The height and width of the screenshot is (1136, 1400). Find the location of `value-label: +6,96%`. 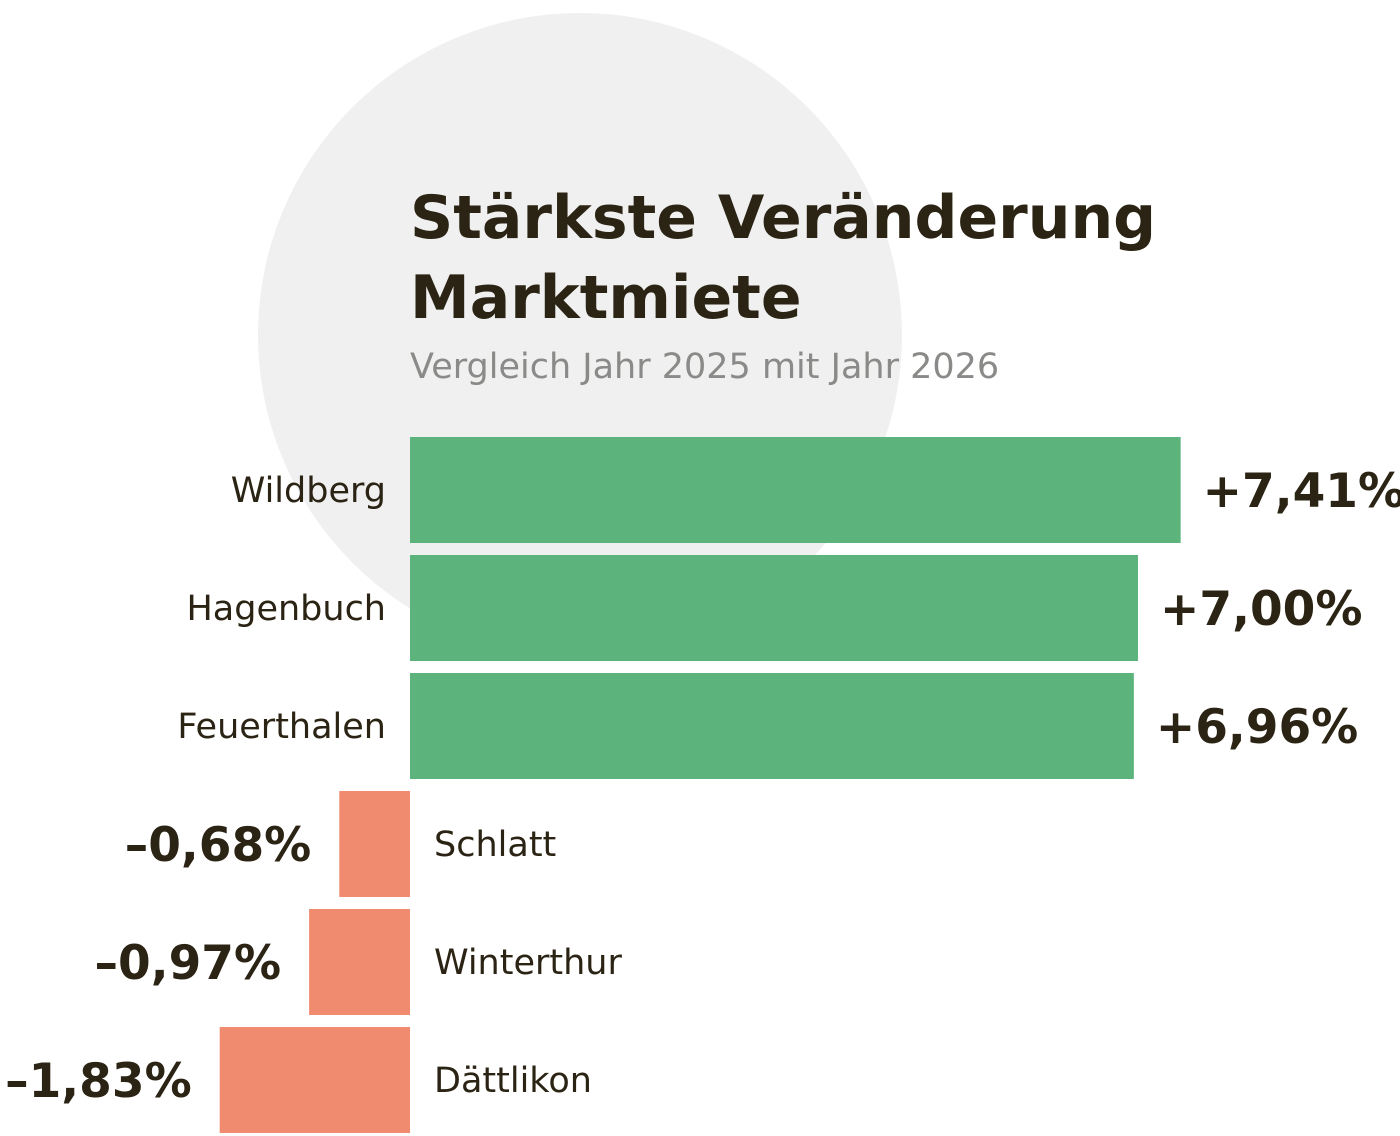

value-label: +6,96% is located at coordinates (1257, 727).